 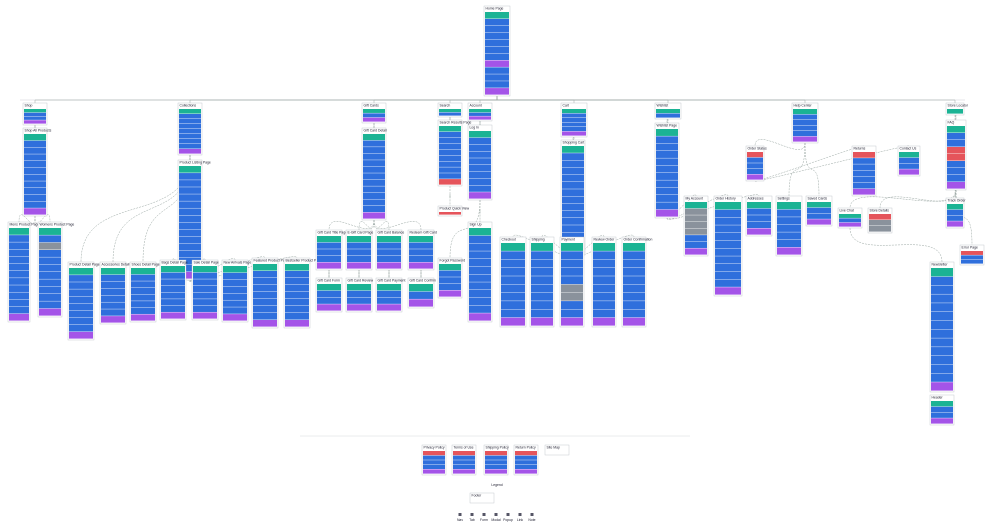 What do you see at coordinates (970, 248) in the screenshot?
I see `page-title: Error Page` at bounding box center [970, 248].